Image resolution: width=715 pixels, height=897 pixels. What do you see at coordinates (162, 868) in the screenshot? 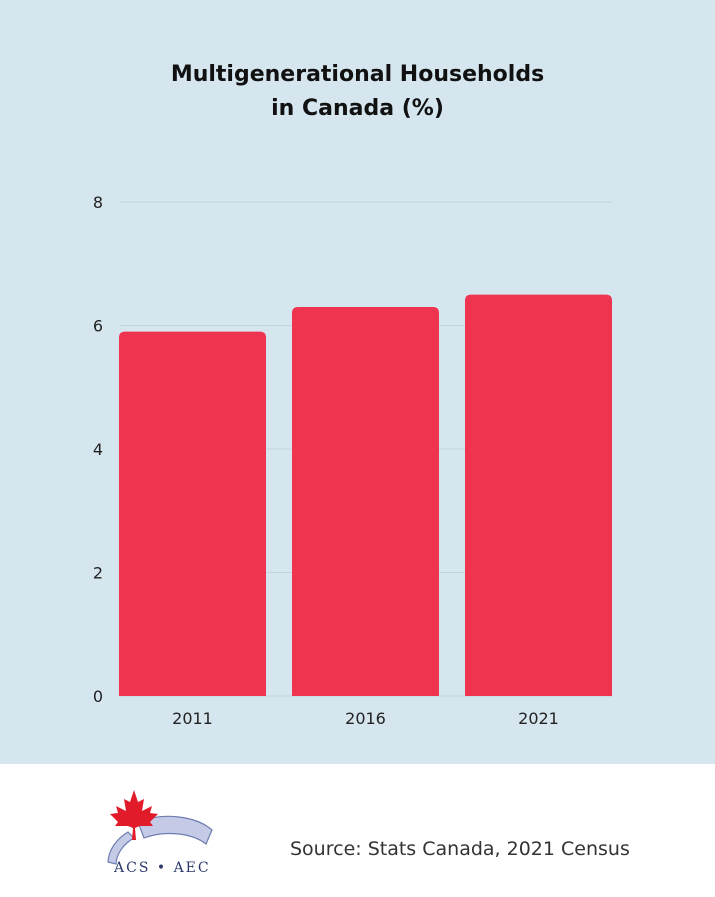
I see `logo-text: ACS • AEC` at bounding box center [162, 868].